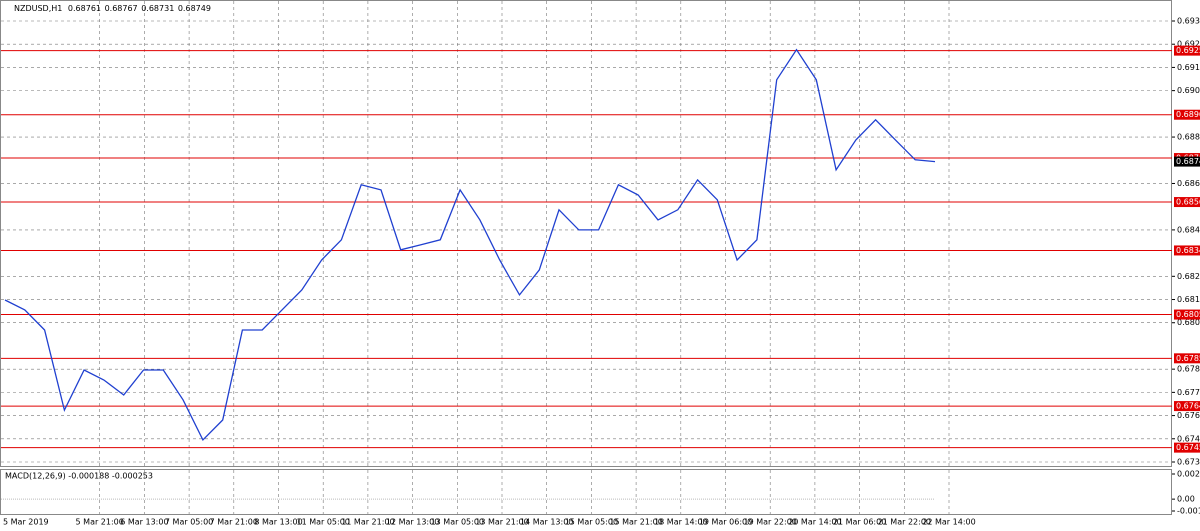 The height and width of the screenshot is (531, 1200). I want to click on macd-tick-label: -0.00106, so click(1188, 511).